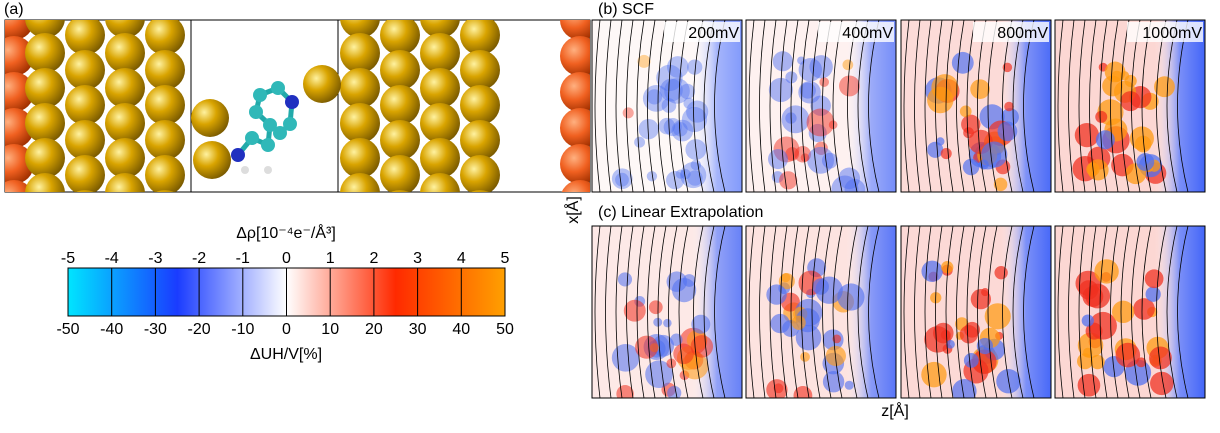 The height and width of the screenshot is (433, 1220). I want to click on map, so click(976, 312).